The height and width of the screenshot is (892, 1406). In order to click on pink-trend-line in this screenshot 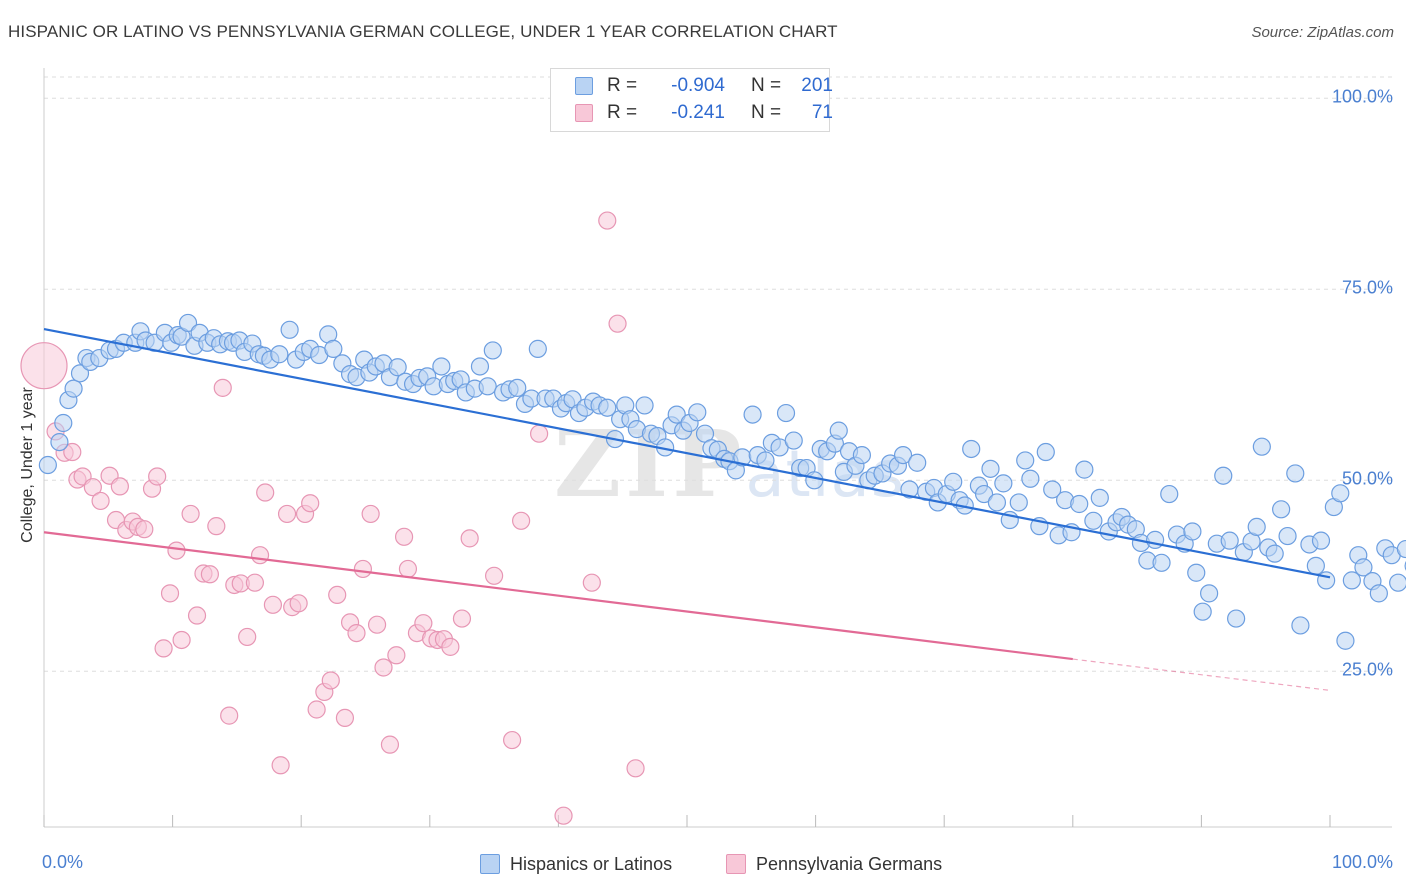, I will do `click(558, 596)`.